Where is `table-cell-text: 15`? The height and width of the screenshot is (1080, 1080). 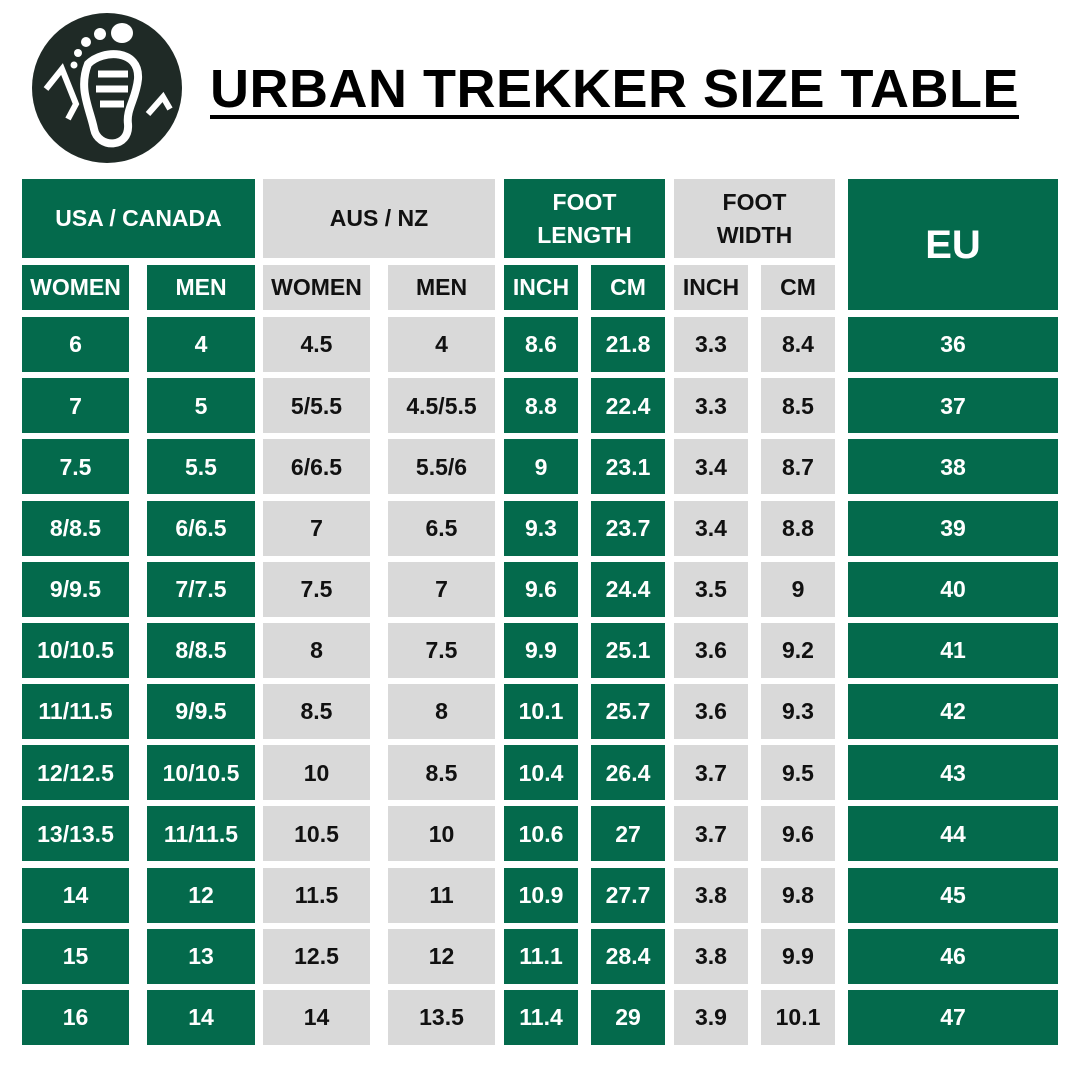
table-cell-text: 15 is located at coordinates (75, 956).